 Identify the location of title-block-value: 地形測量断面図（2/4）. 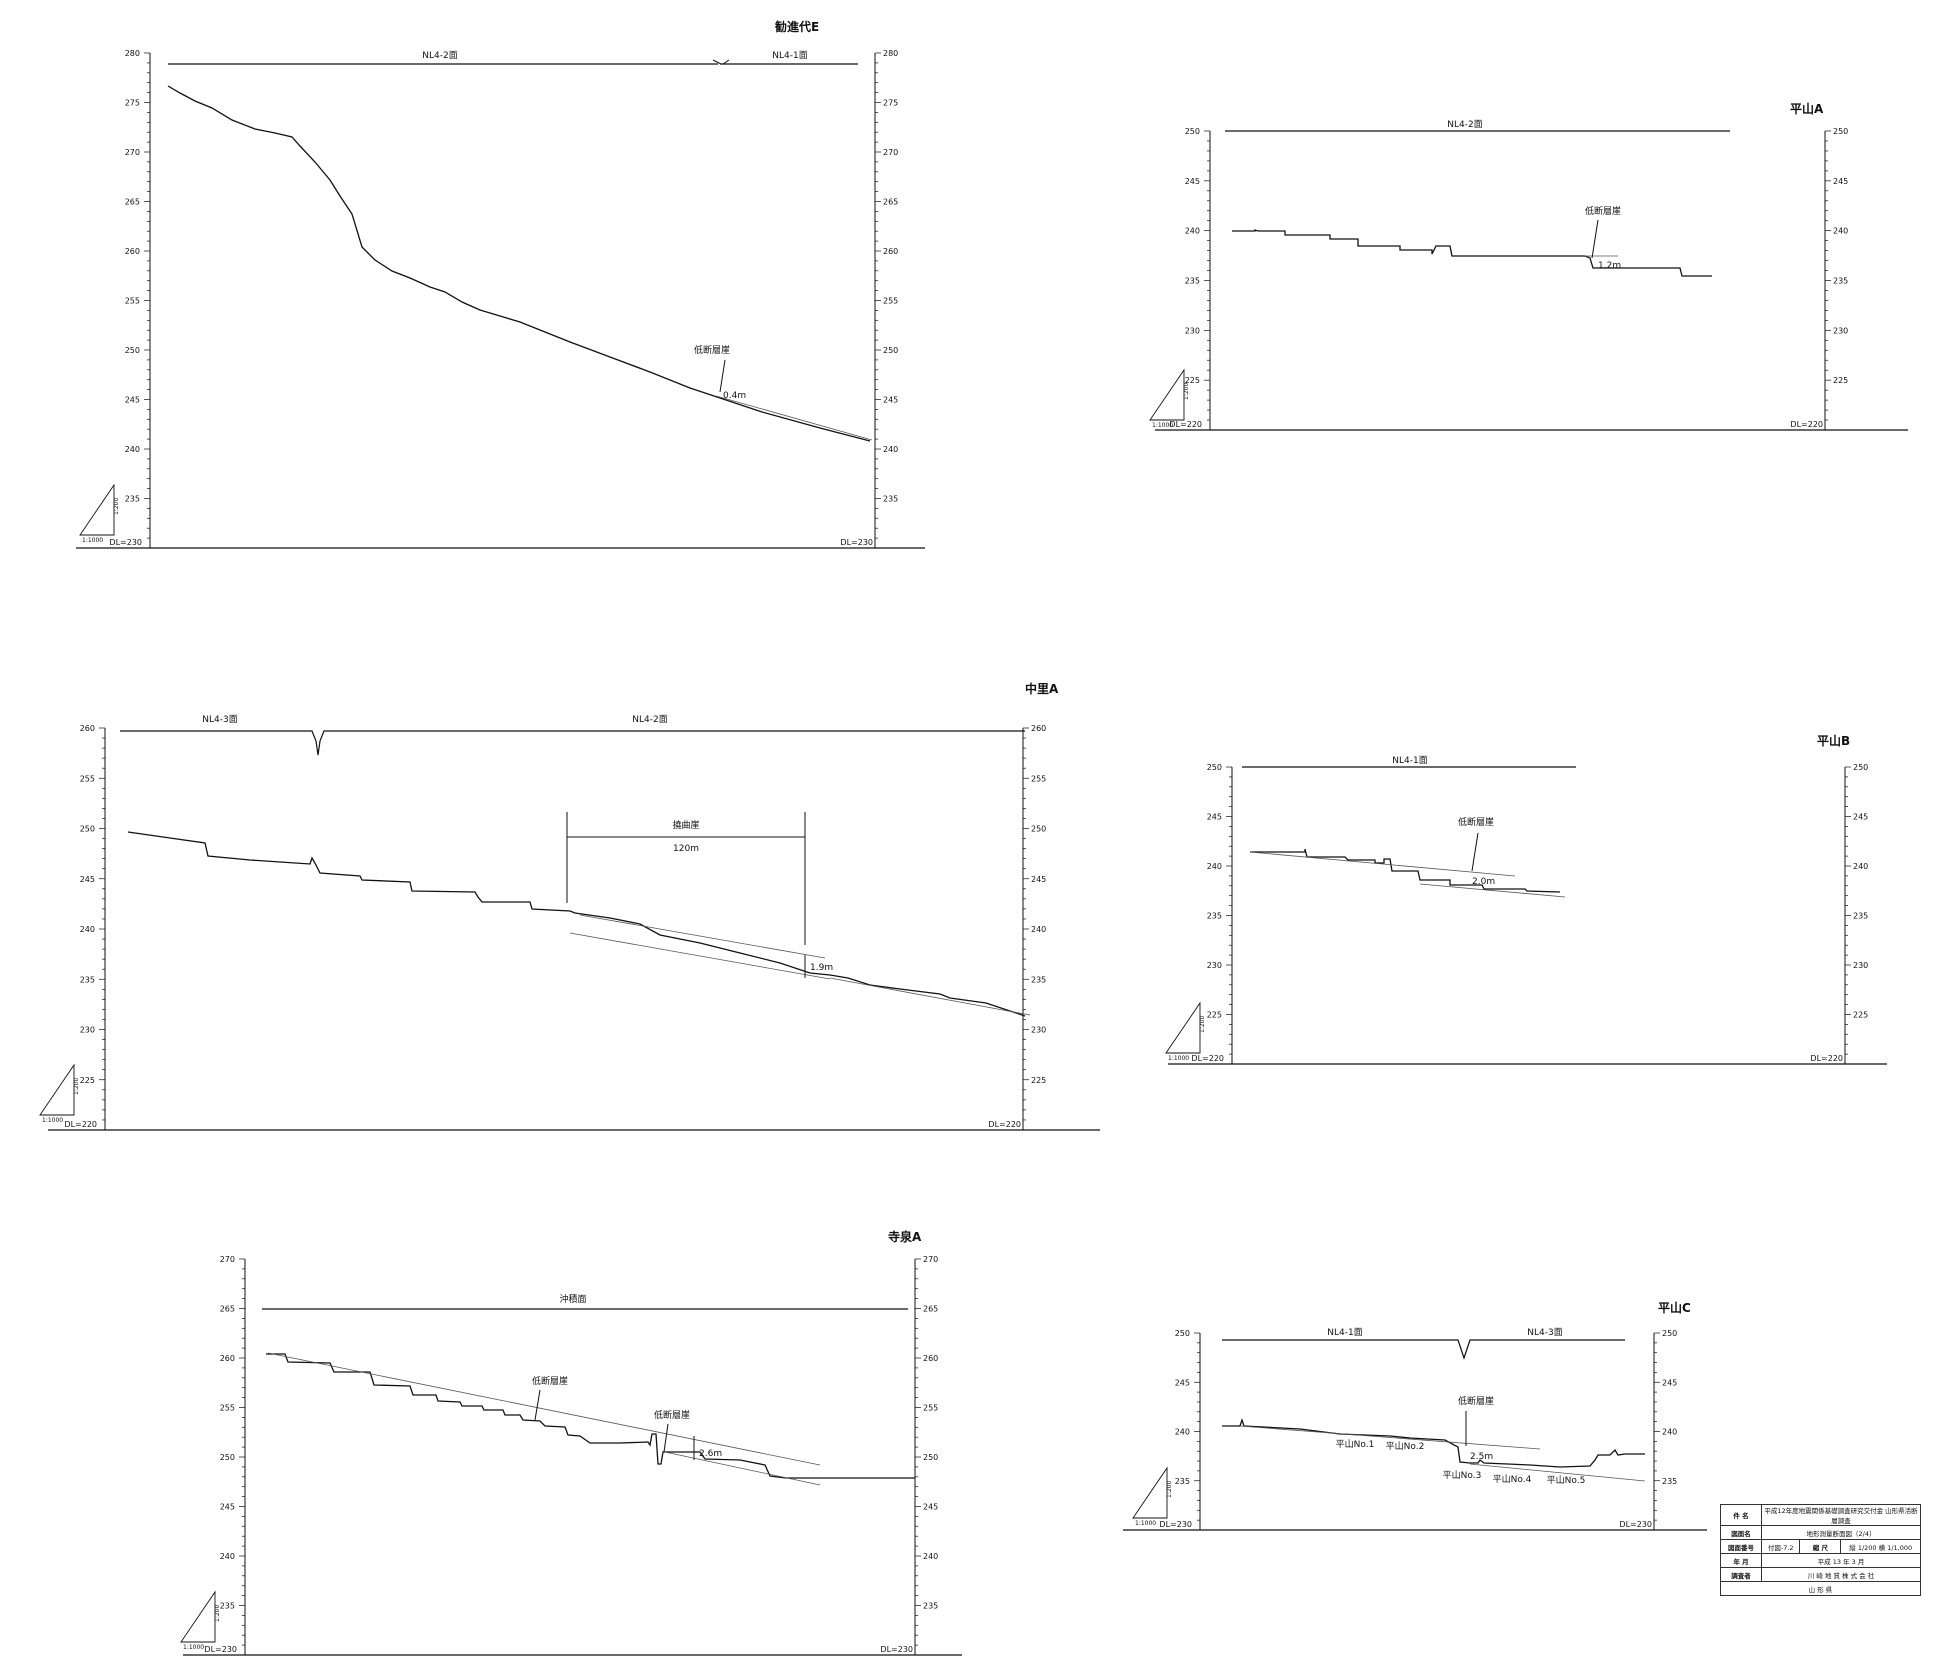
(1841, 1532).